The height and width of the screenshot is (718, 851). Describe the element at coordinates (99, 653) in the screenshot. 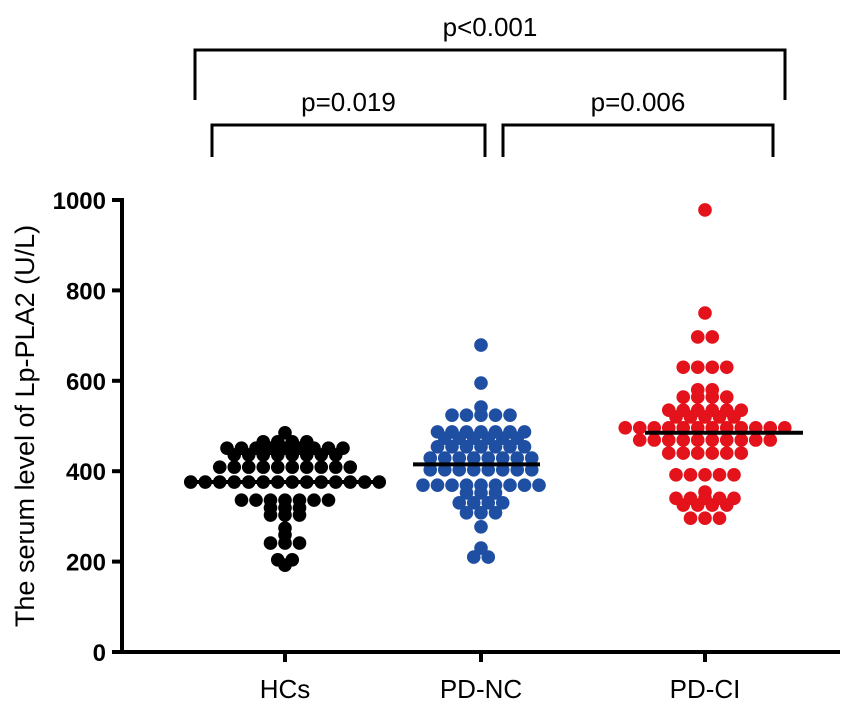

I see `y-tick-label: 0` at that location.